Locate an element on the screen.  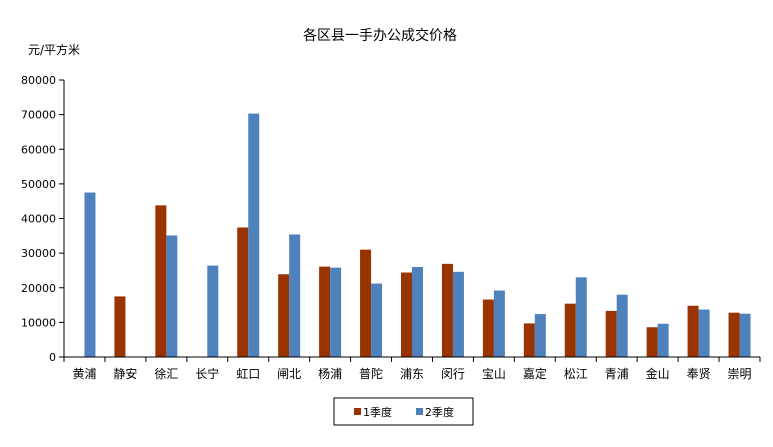
y-tick-label: 40000 is located at coordinates (38, 219).